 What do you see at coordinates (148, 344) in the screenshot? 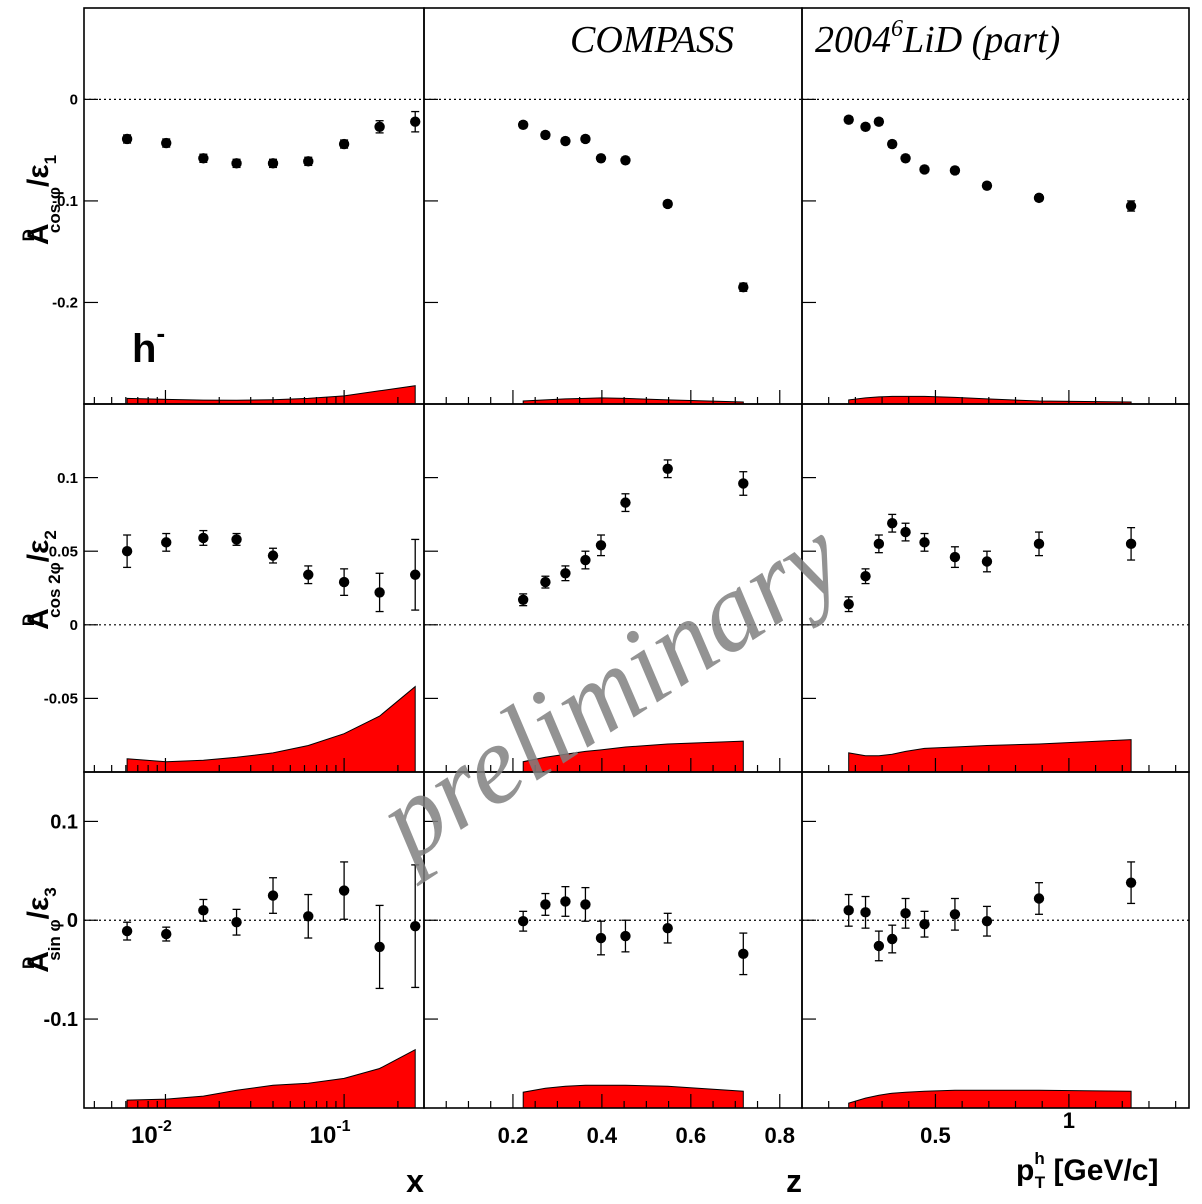
I see `hadron-label: h-` at bounding box center [148, 344].